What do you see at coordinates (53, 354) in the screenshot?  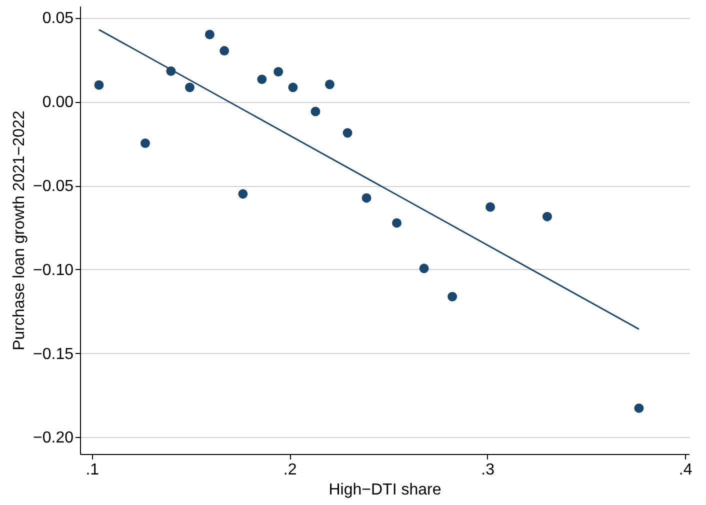 I see `y-tick-label: −0.15` at bounding box center [53, 354].